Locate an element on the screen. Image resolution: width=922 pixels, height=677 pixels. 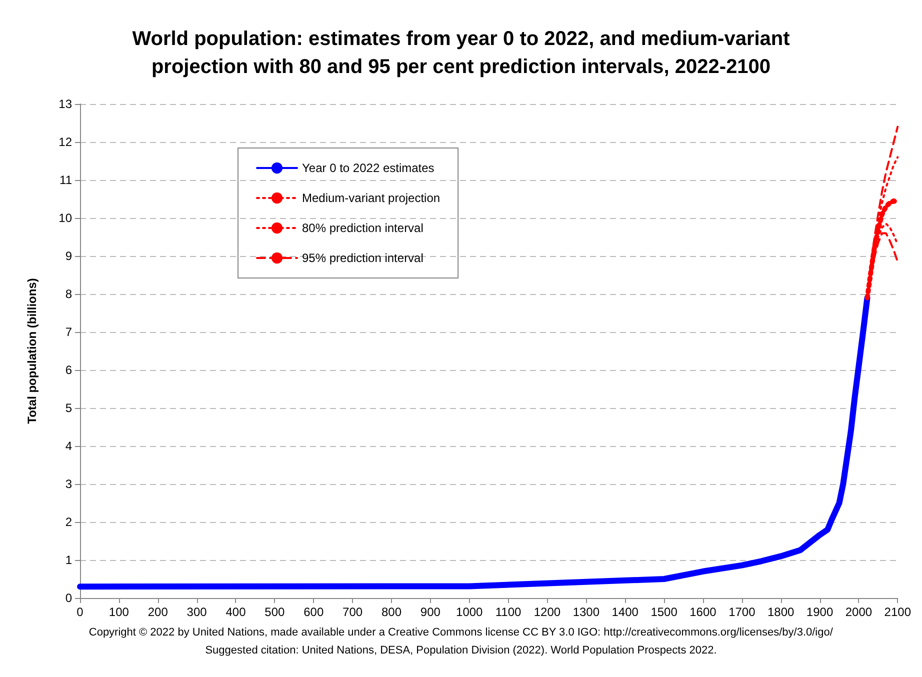
y-tick-label: 3 is located at coordinates (68, 484).